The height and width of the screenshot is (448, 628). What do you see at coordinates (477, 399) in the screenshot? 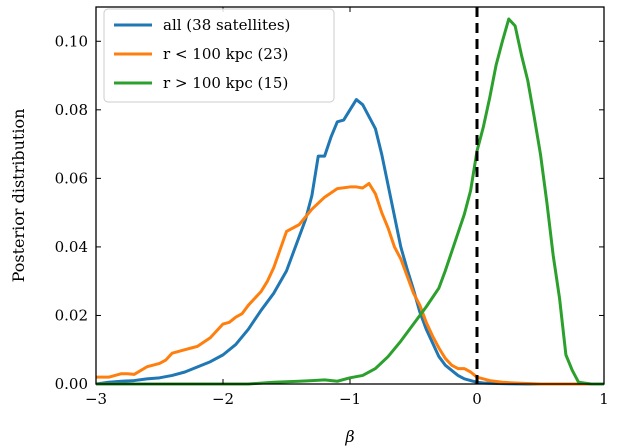
I see `x-tick-label: 0` at bounding box center [477, 399].